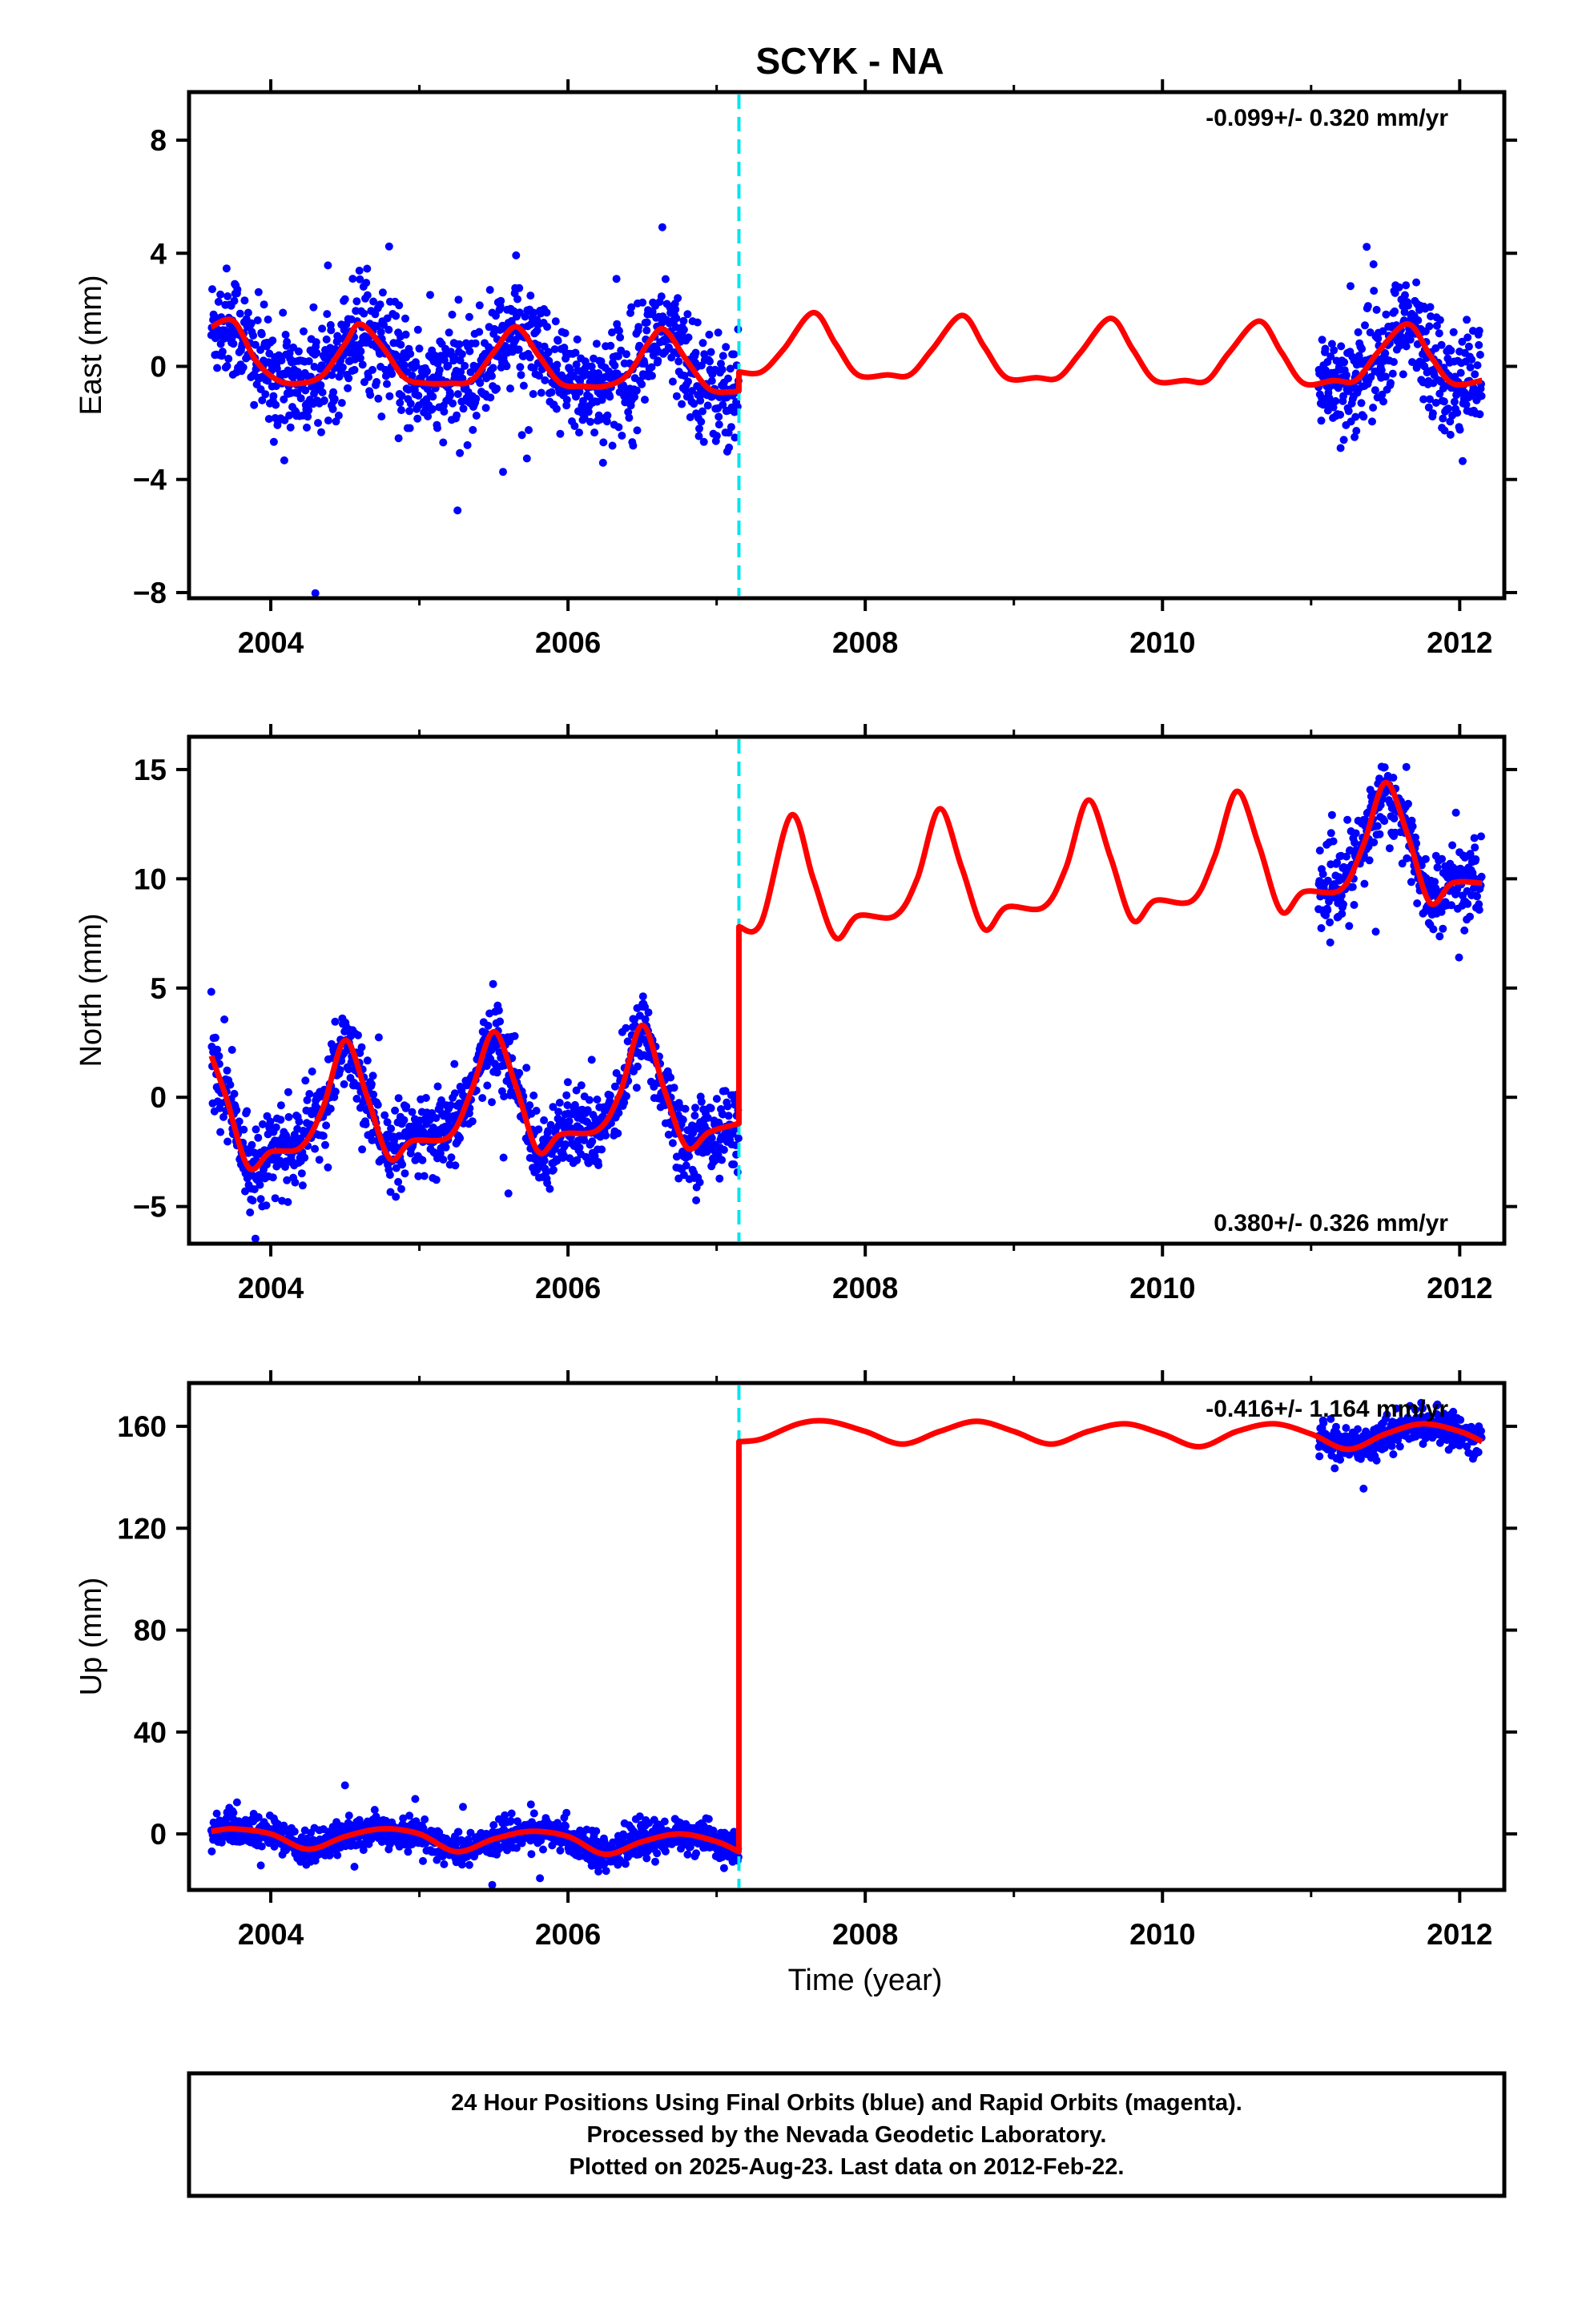  Describe the element at coordinates (1327, 118) in the screenshot. I see `east-rate-label: -0.099+/- 0.320 mm/yr` at that location.